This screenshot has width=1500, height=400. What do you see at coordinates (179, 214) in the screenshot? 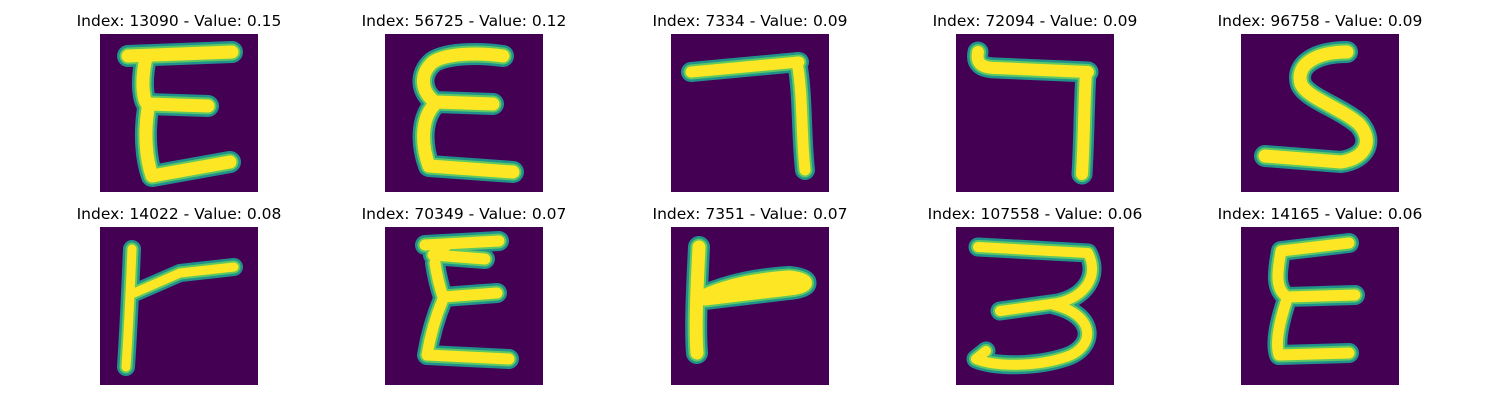
I see `panel-title: Index: 14022 - Value: 0.08` at bounding box center [179, 214].